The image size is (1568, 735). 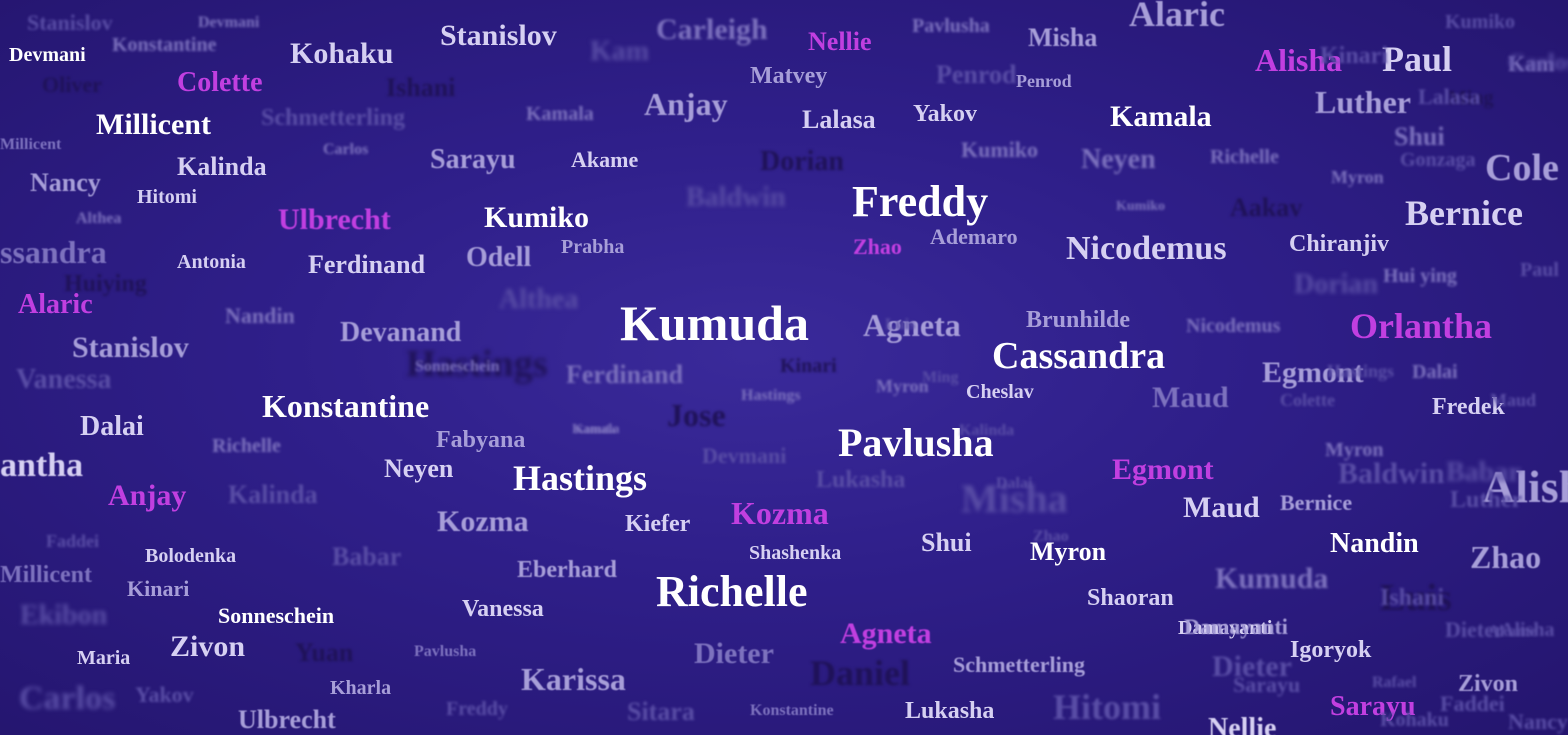 What do you see at coordinates (361, 688) in the screenshot?
I see `word-kharla: Kharla` at bounding box center [361, 688].